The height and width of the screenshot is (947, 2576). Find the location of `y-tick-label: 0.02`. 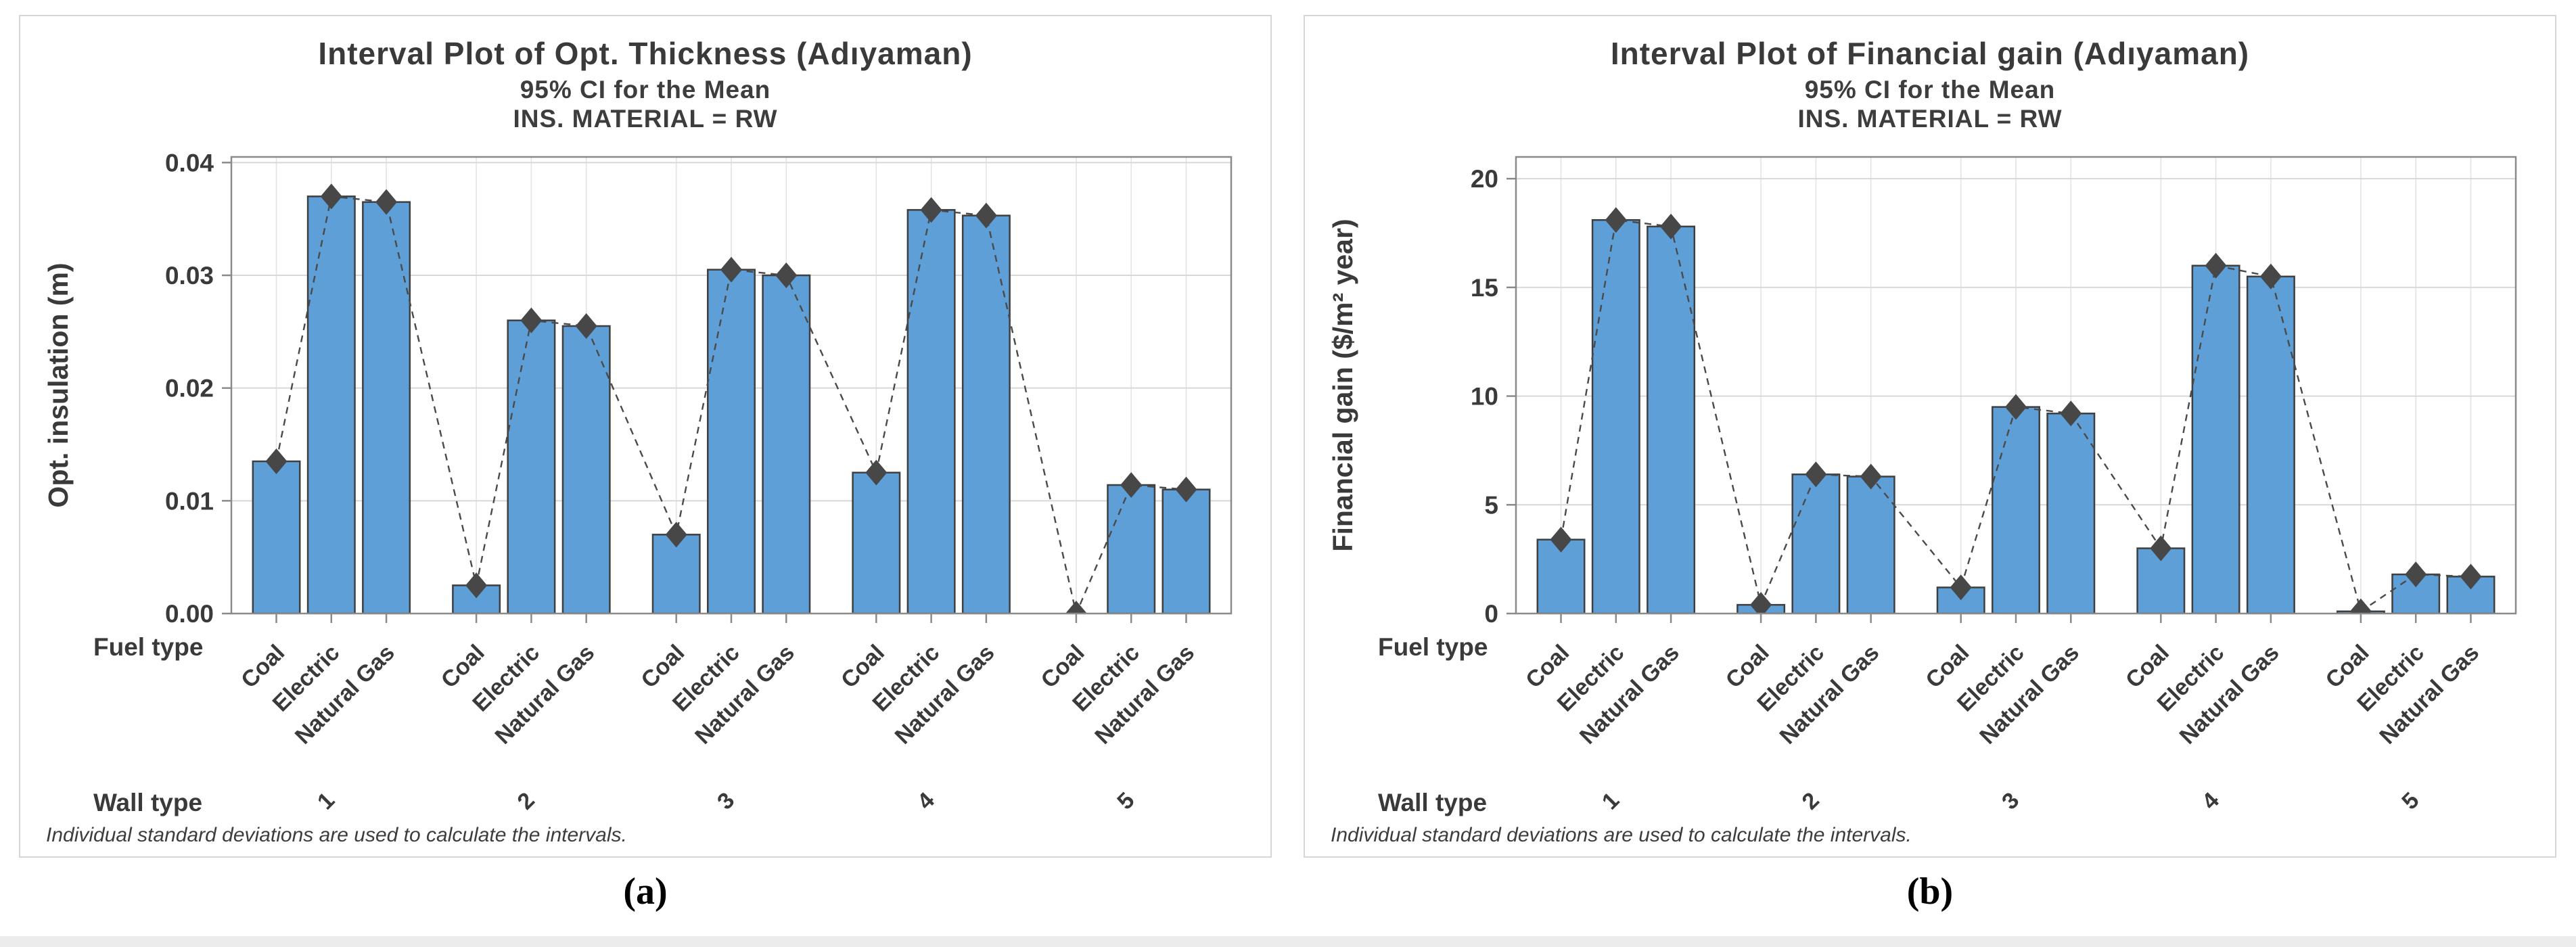

y-tick-label: 0.02 is located at coordinates (189, 388).